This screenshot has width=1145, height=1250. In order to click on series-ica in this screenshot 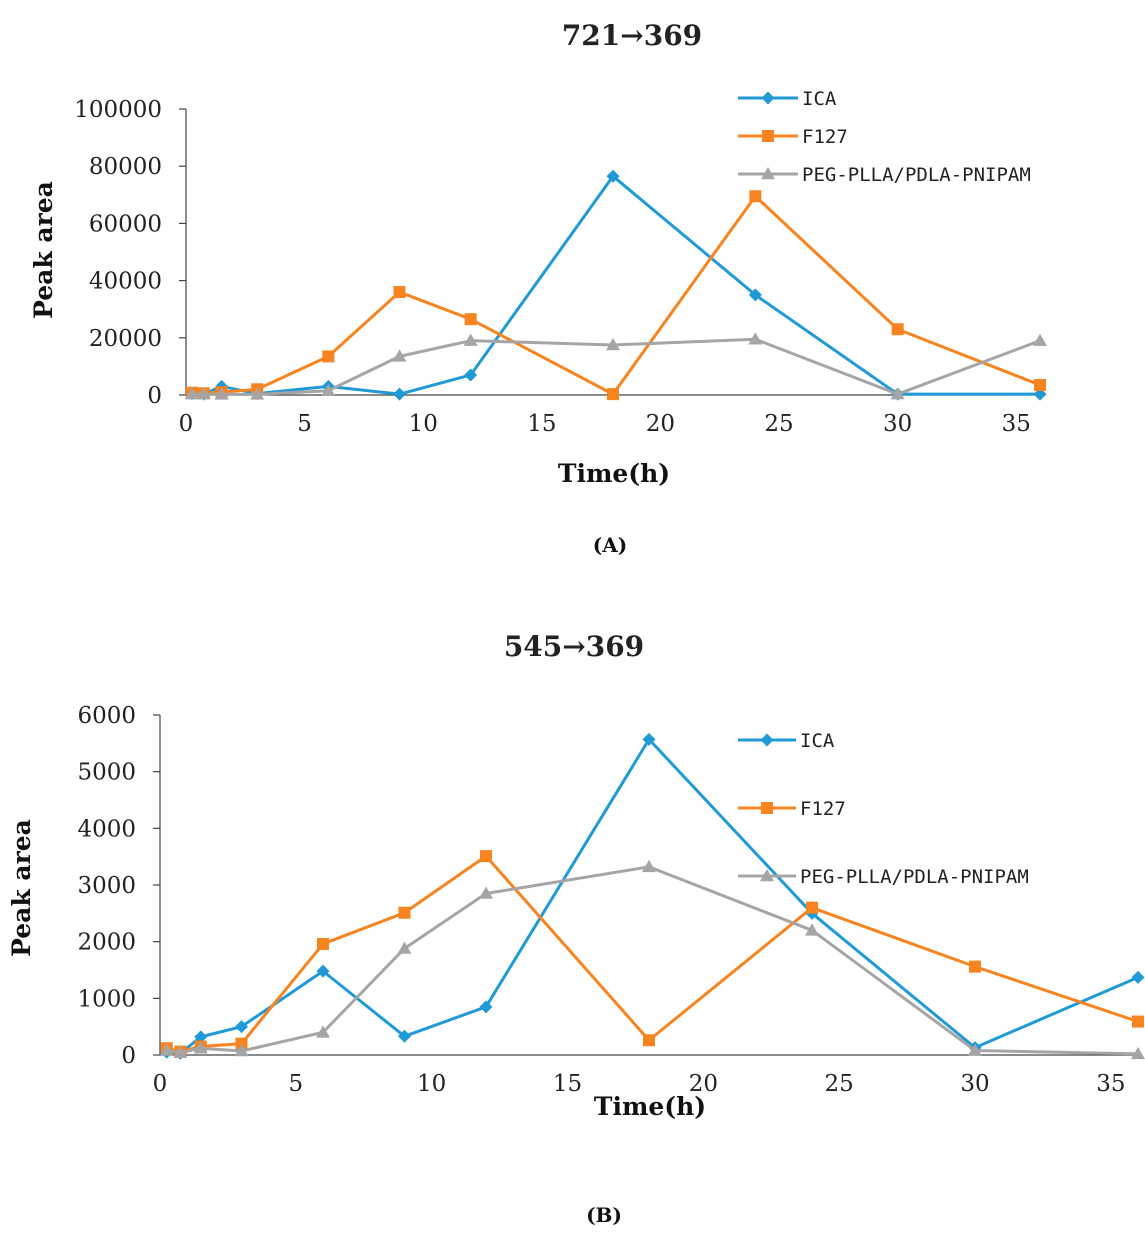, I will do `click(616, 285)`.